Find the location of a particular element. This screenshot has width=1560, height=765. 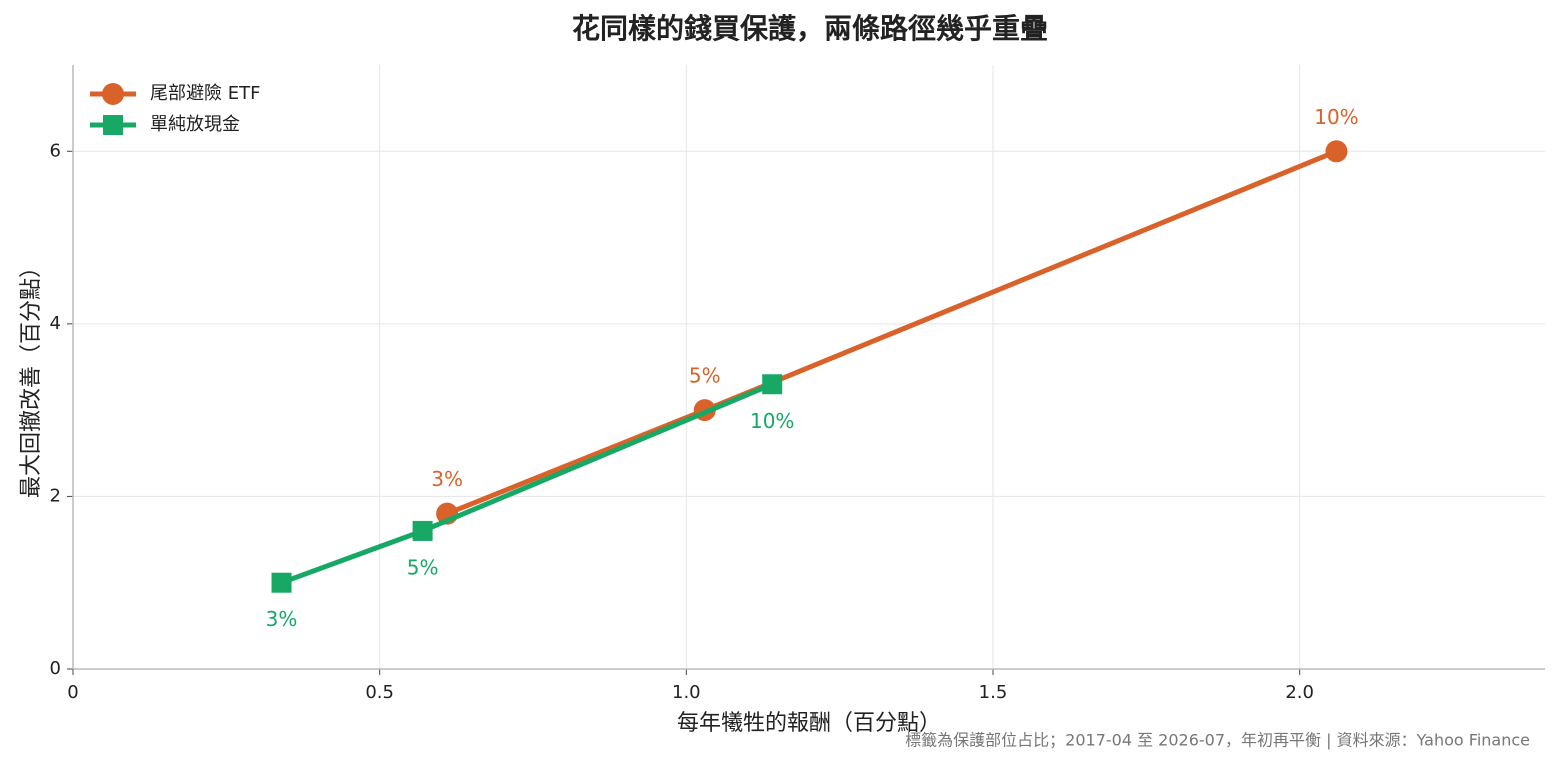

chart-title: 花同樣的錢買保護，兩條路徑幾乎重疊 is located at coordinates (810, 28).